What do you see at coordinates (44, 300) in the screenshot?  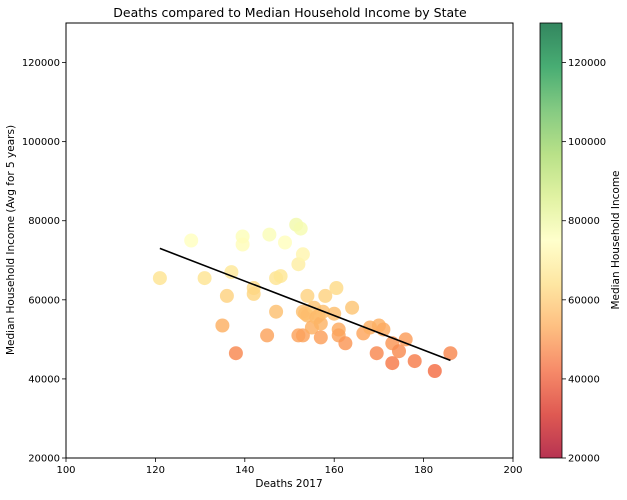 I see `y-tick-label: 60000` at bounding box center [44, 300].